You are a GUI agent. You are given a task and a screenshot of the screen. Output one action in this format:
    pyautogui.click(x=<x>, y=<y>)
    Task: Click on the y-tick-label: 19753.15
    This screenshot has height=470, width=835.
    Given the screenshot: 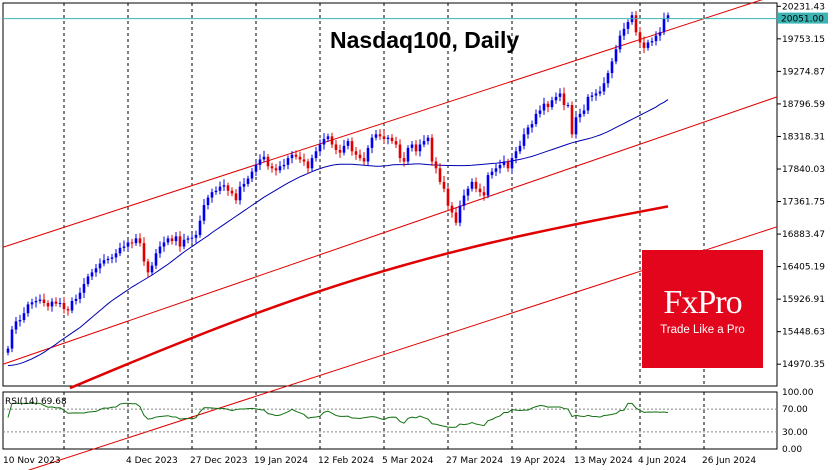 What is the action you would take?
    pyautogui.click(x=803, y=40)
    